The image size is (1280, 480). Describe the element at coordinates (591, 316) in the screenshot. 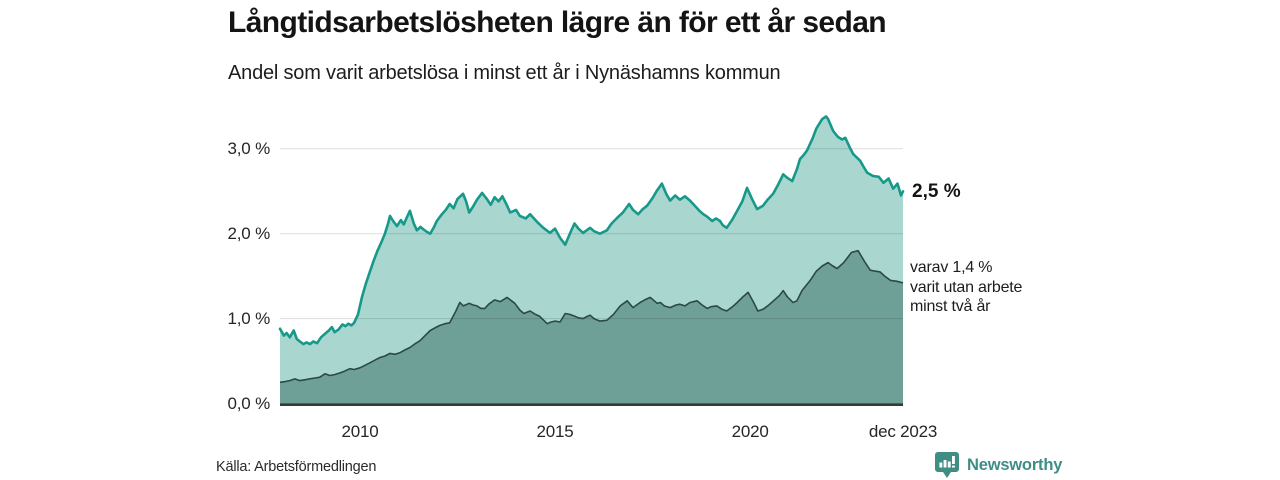

I see `line-two-years` at that location.